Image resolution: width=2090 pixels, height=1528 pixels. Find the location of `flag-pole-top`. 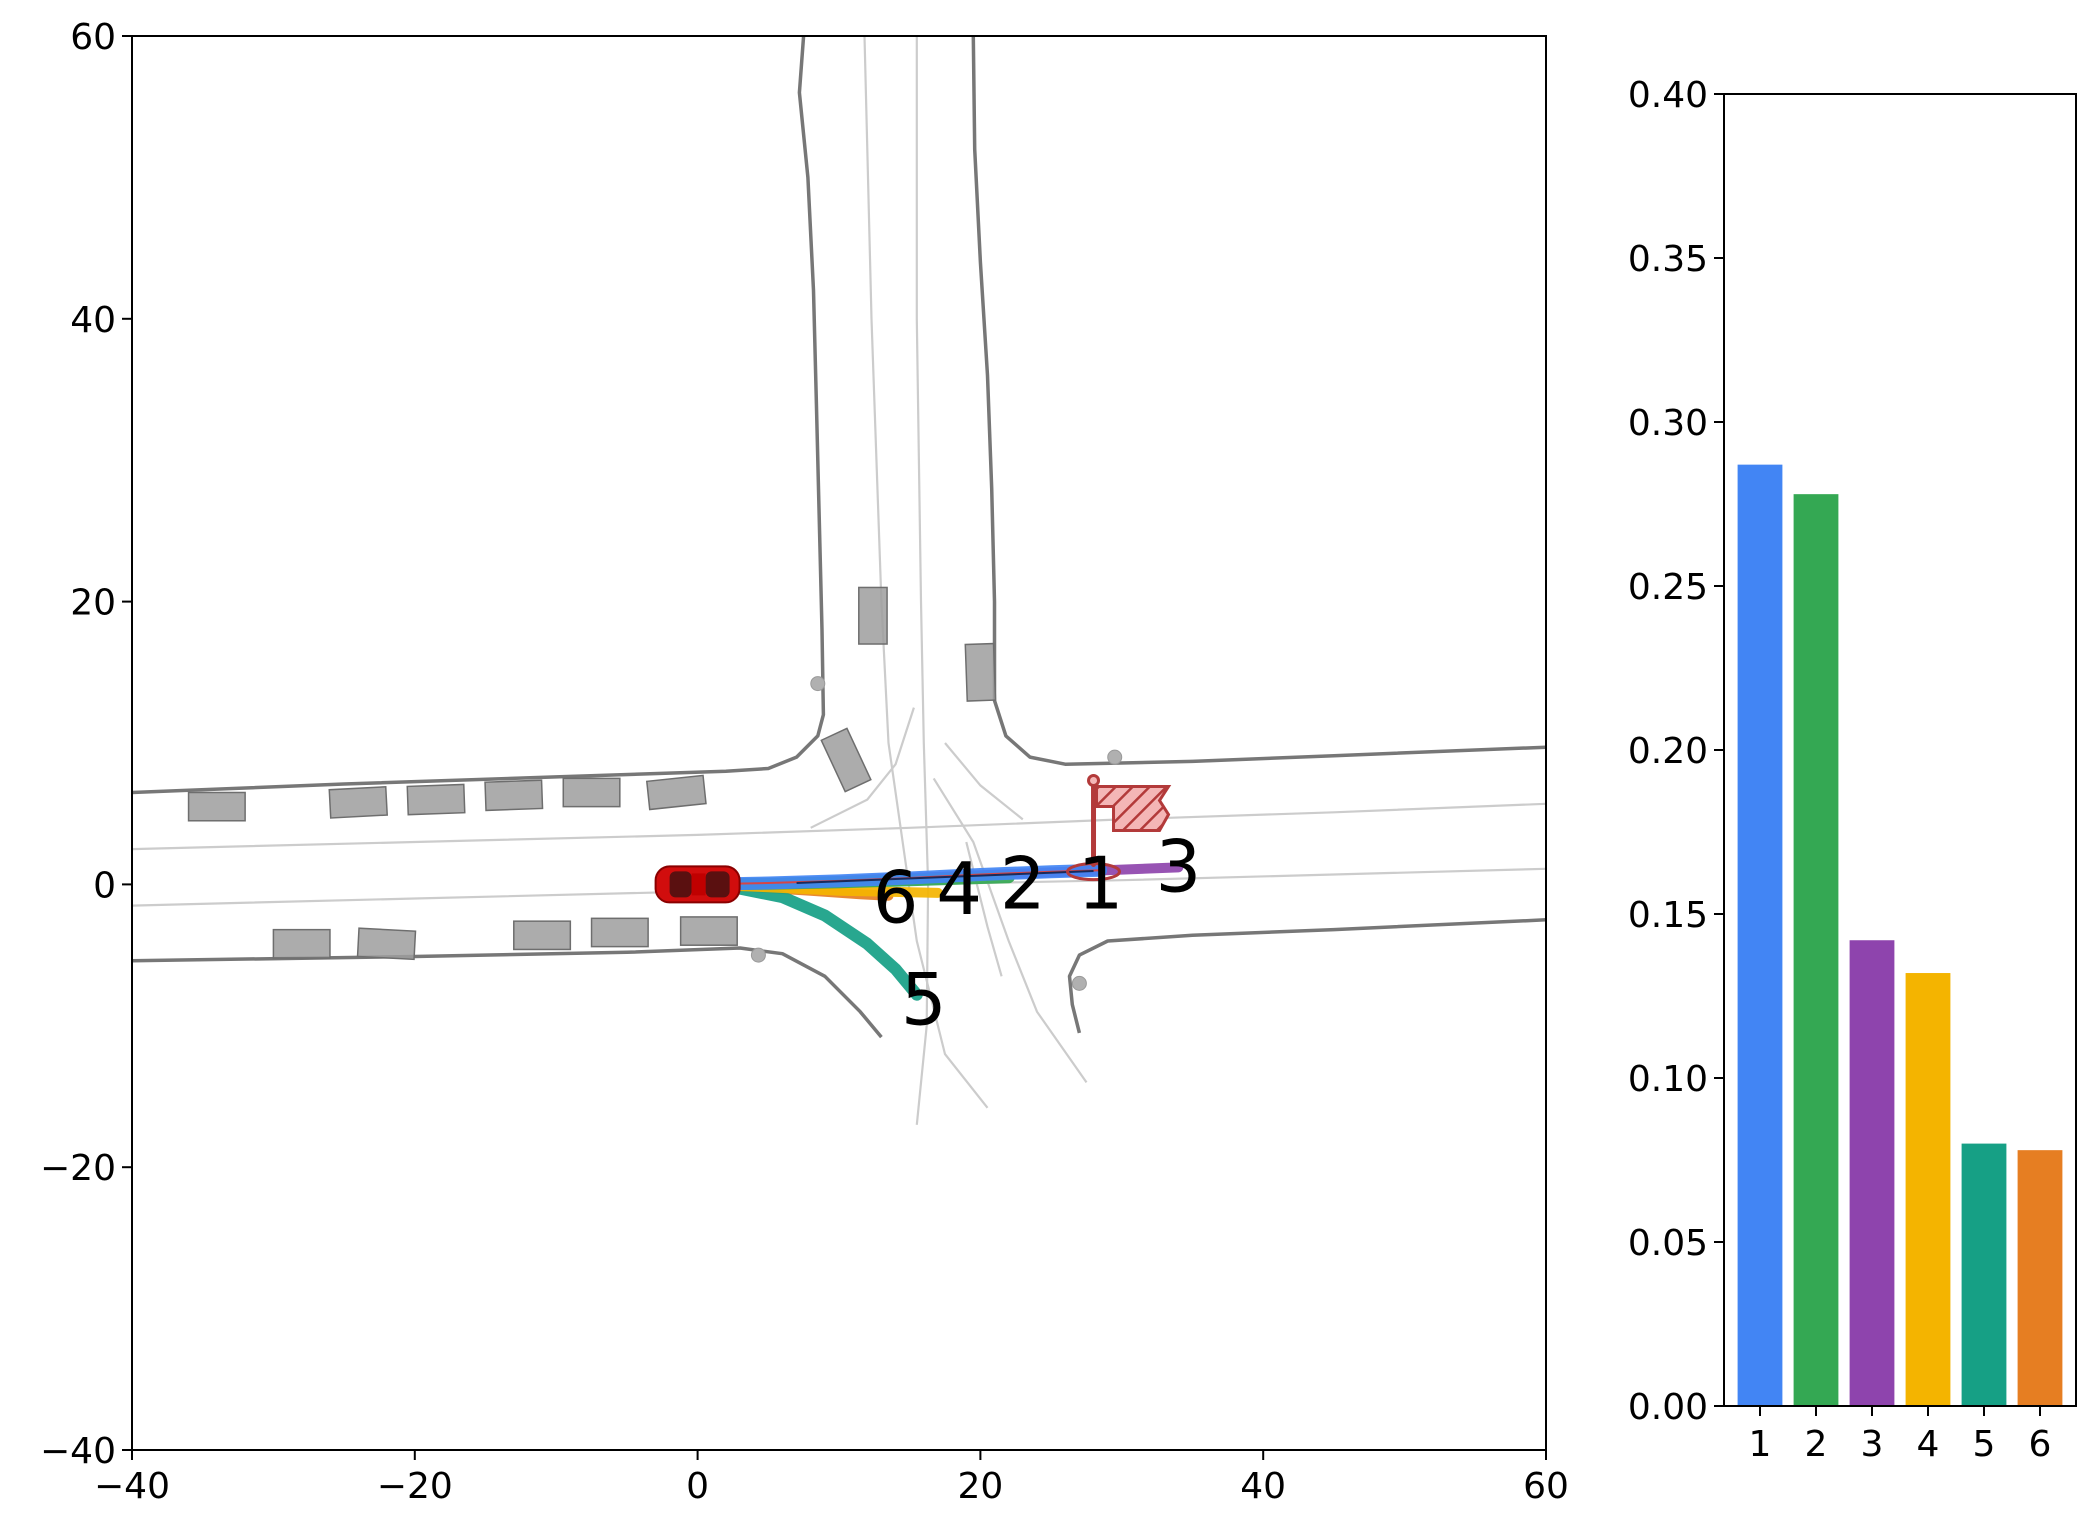

flag-pole-top is located at coordinates (1094, 780).